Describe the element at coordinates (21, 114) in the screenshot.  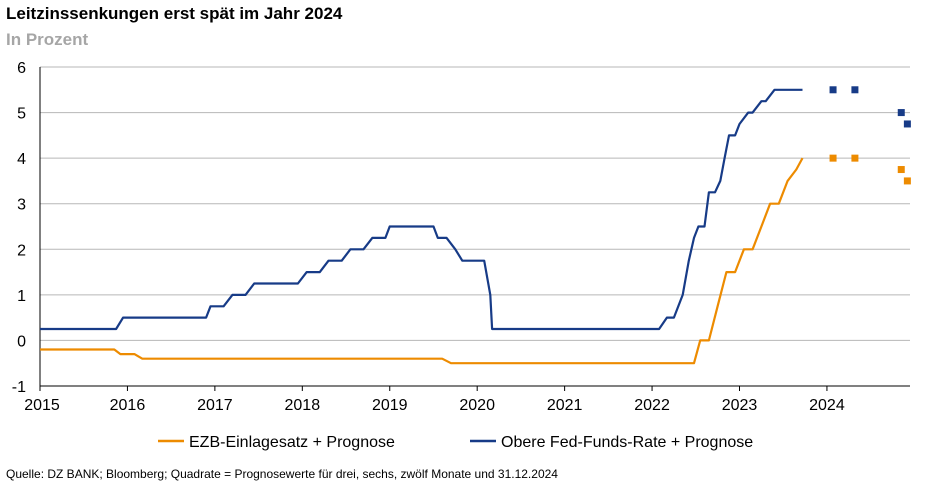
I see `y-tick-label: 5` at that location.